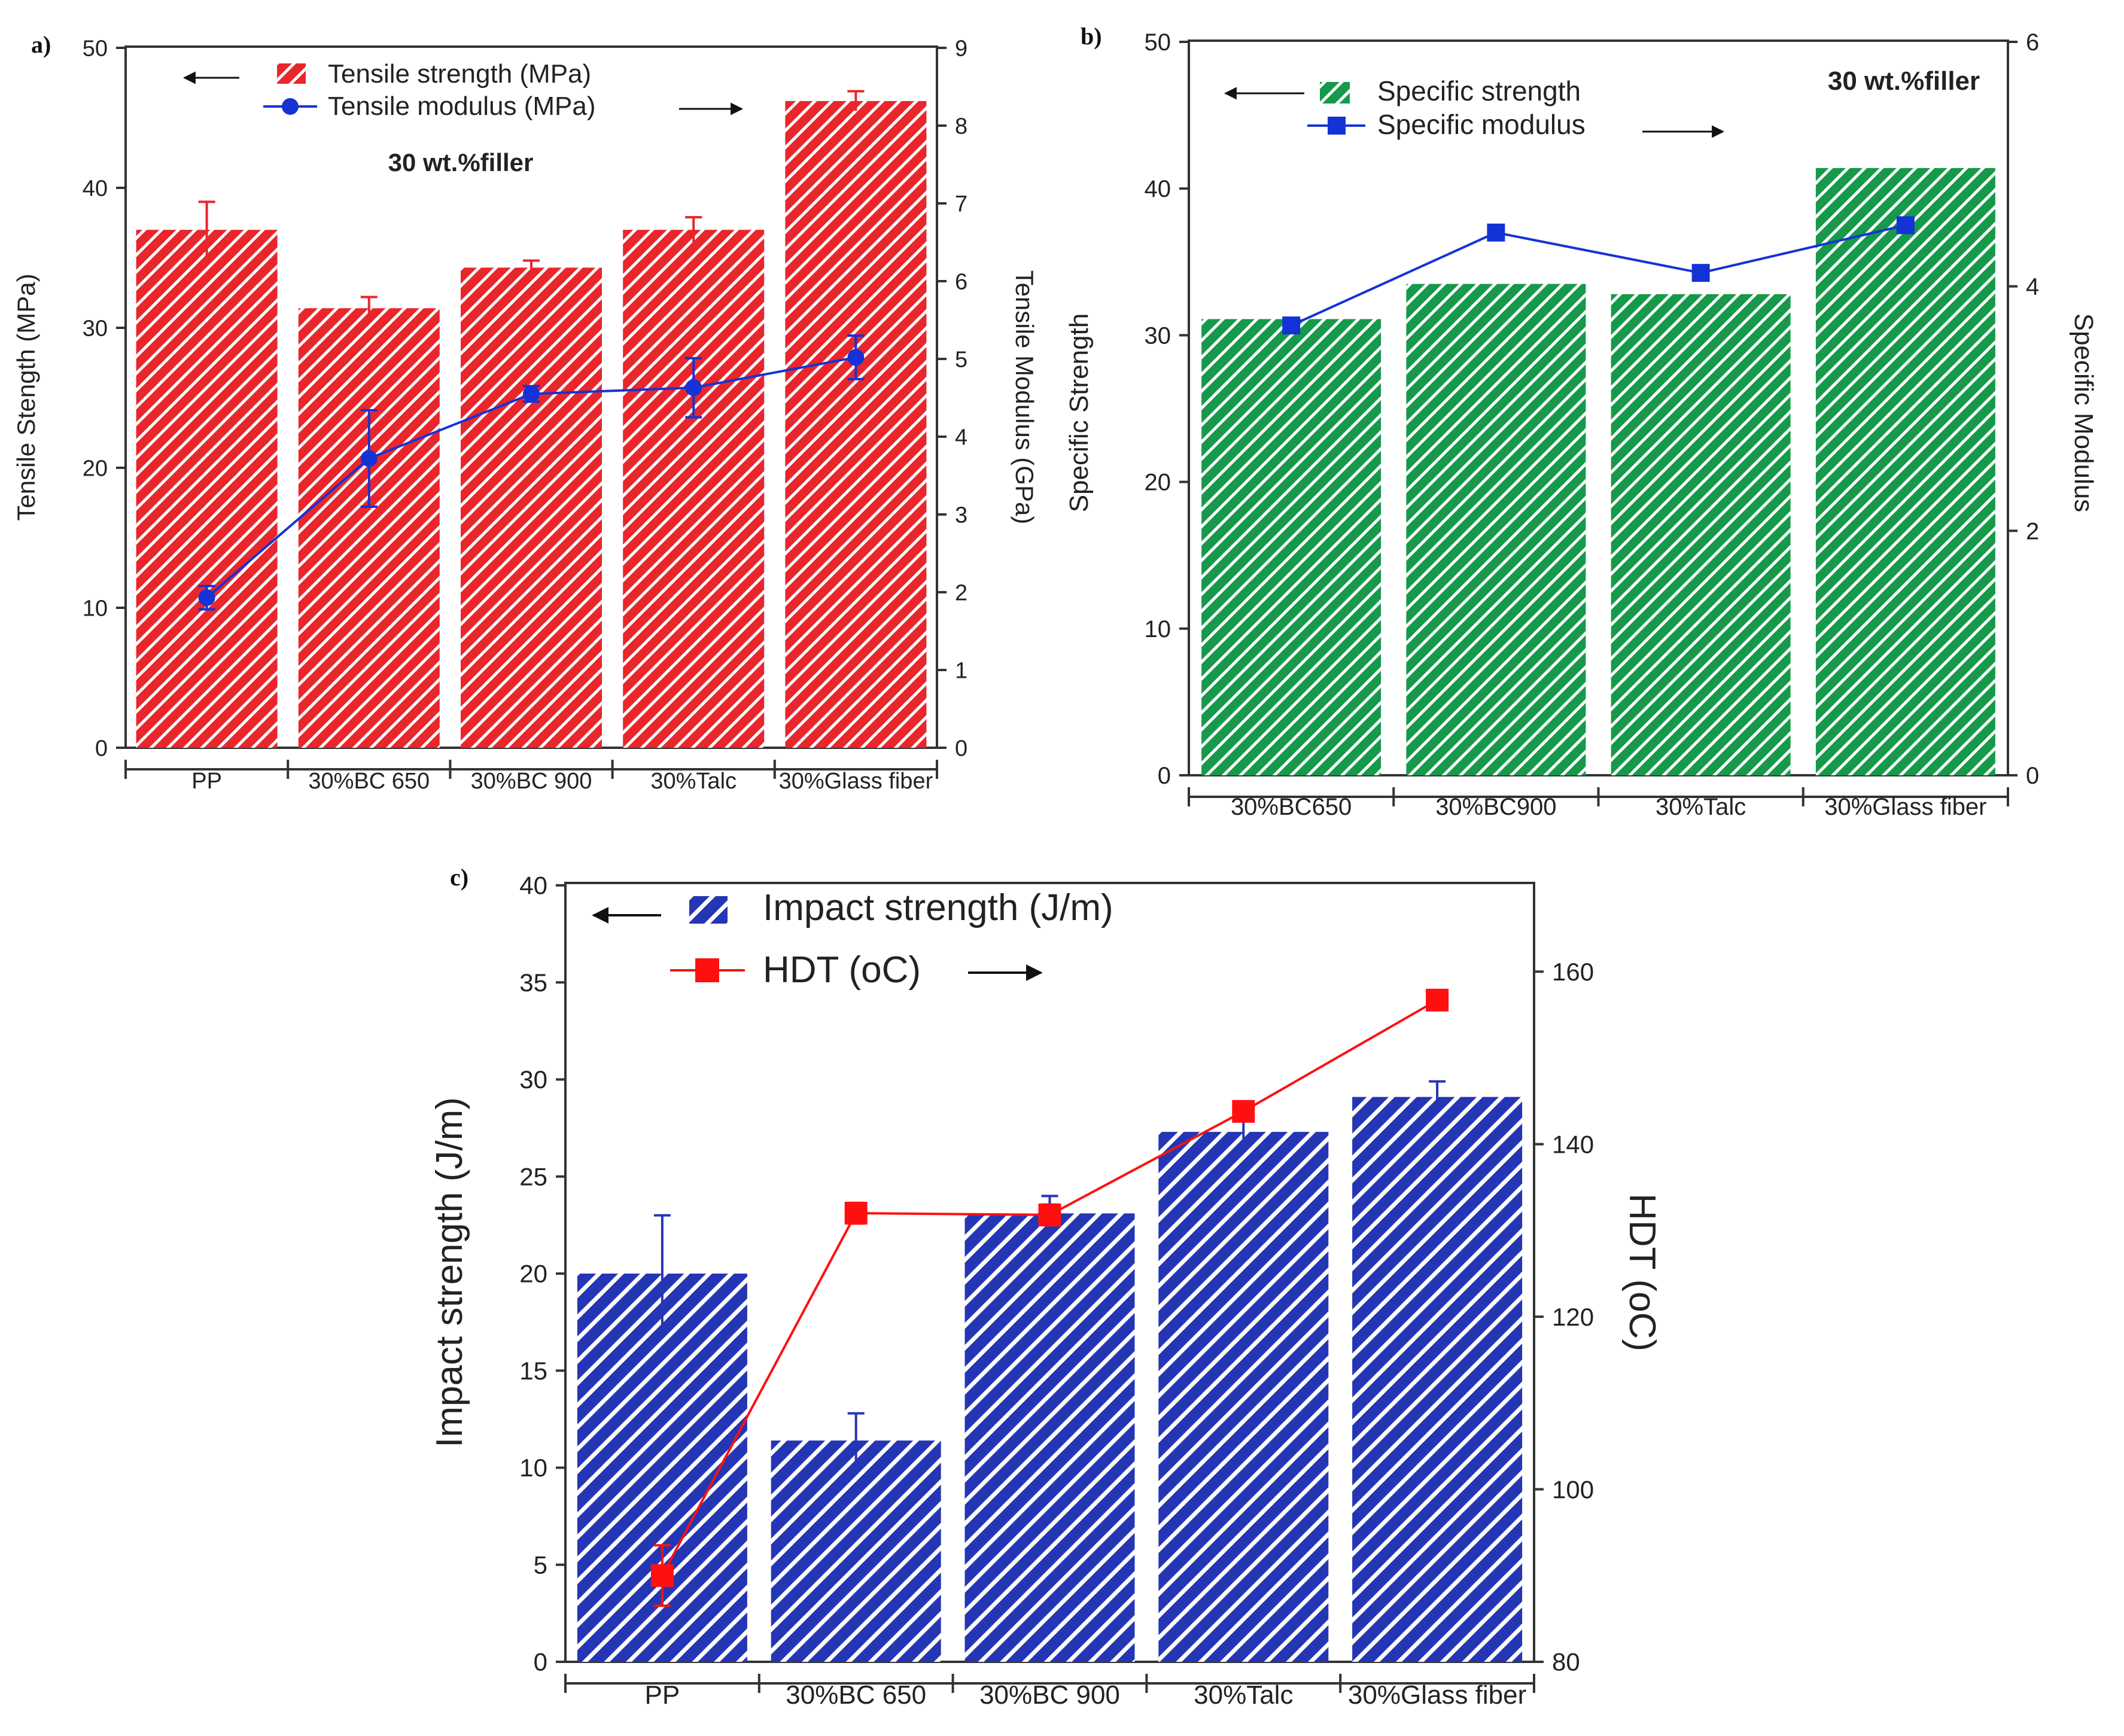  I want to click on panel-c-right-tick-label-140: 140, so click(1573, 1144).